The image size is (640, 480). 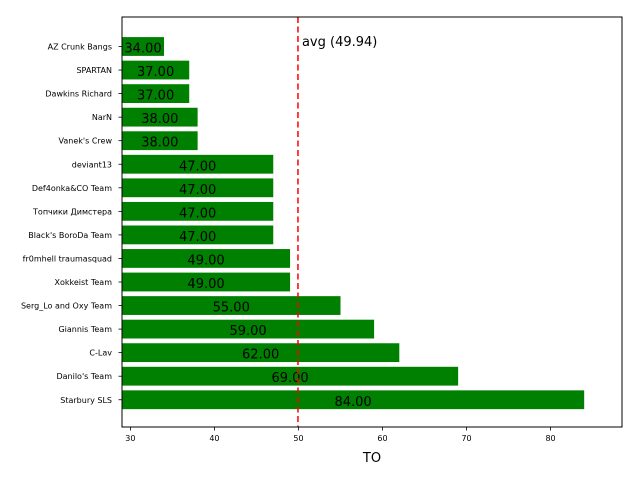 What do you see at coordinates (130, 438) in the screenshot?
I see `x-tick-label: 30` at bounding box center [130, 438].